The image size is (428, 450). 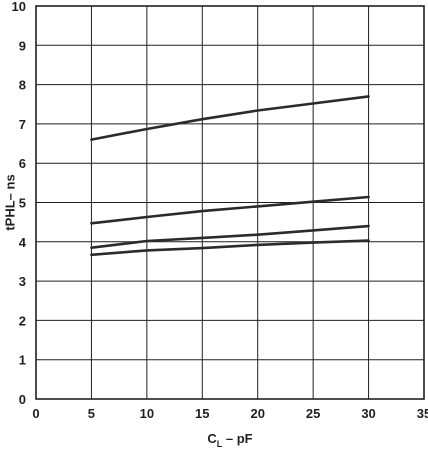 What do you see at coordinates (147, 413) in the screenshot?
I see `x-tick-label: 10` at bounding box center [147, 413].